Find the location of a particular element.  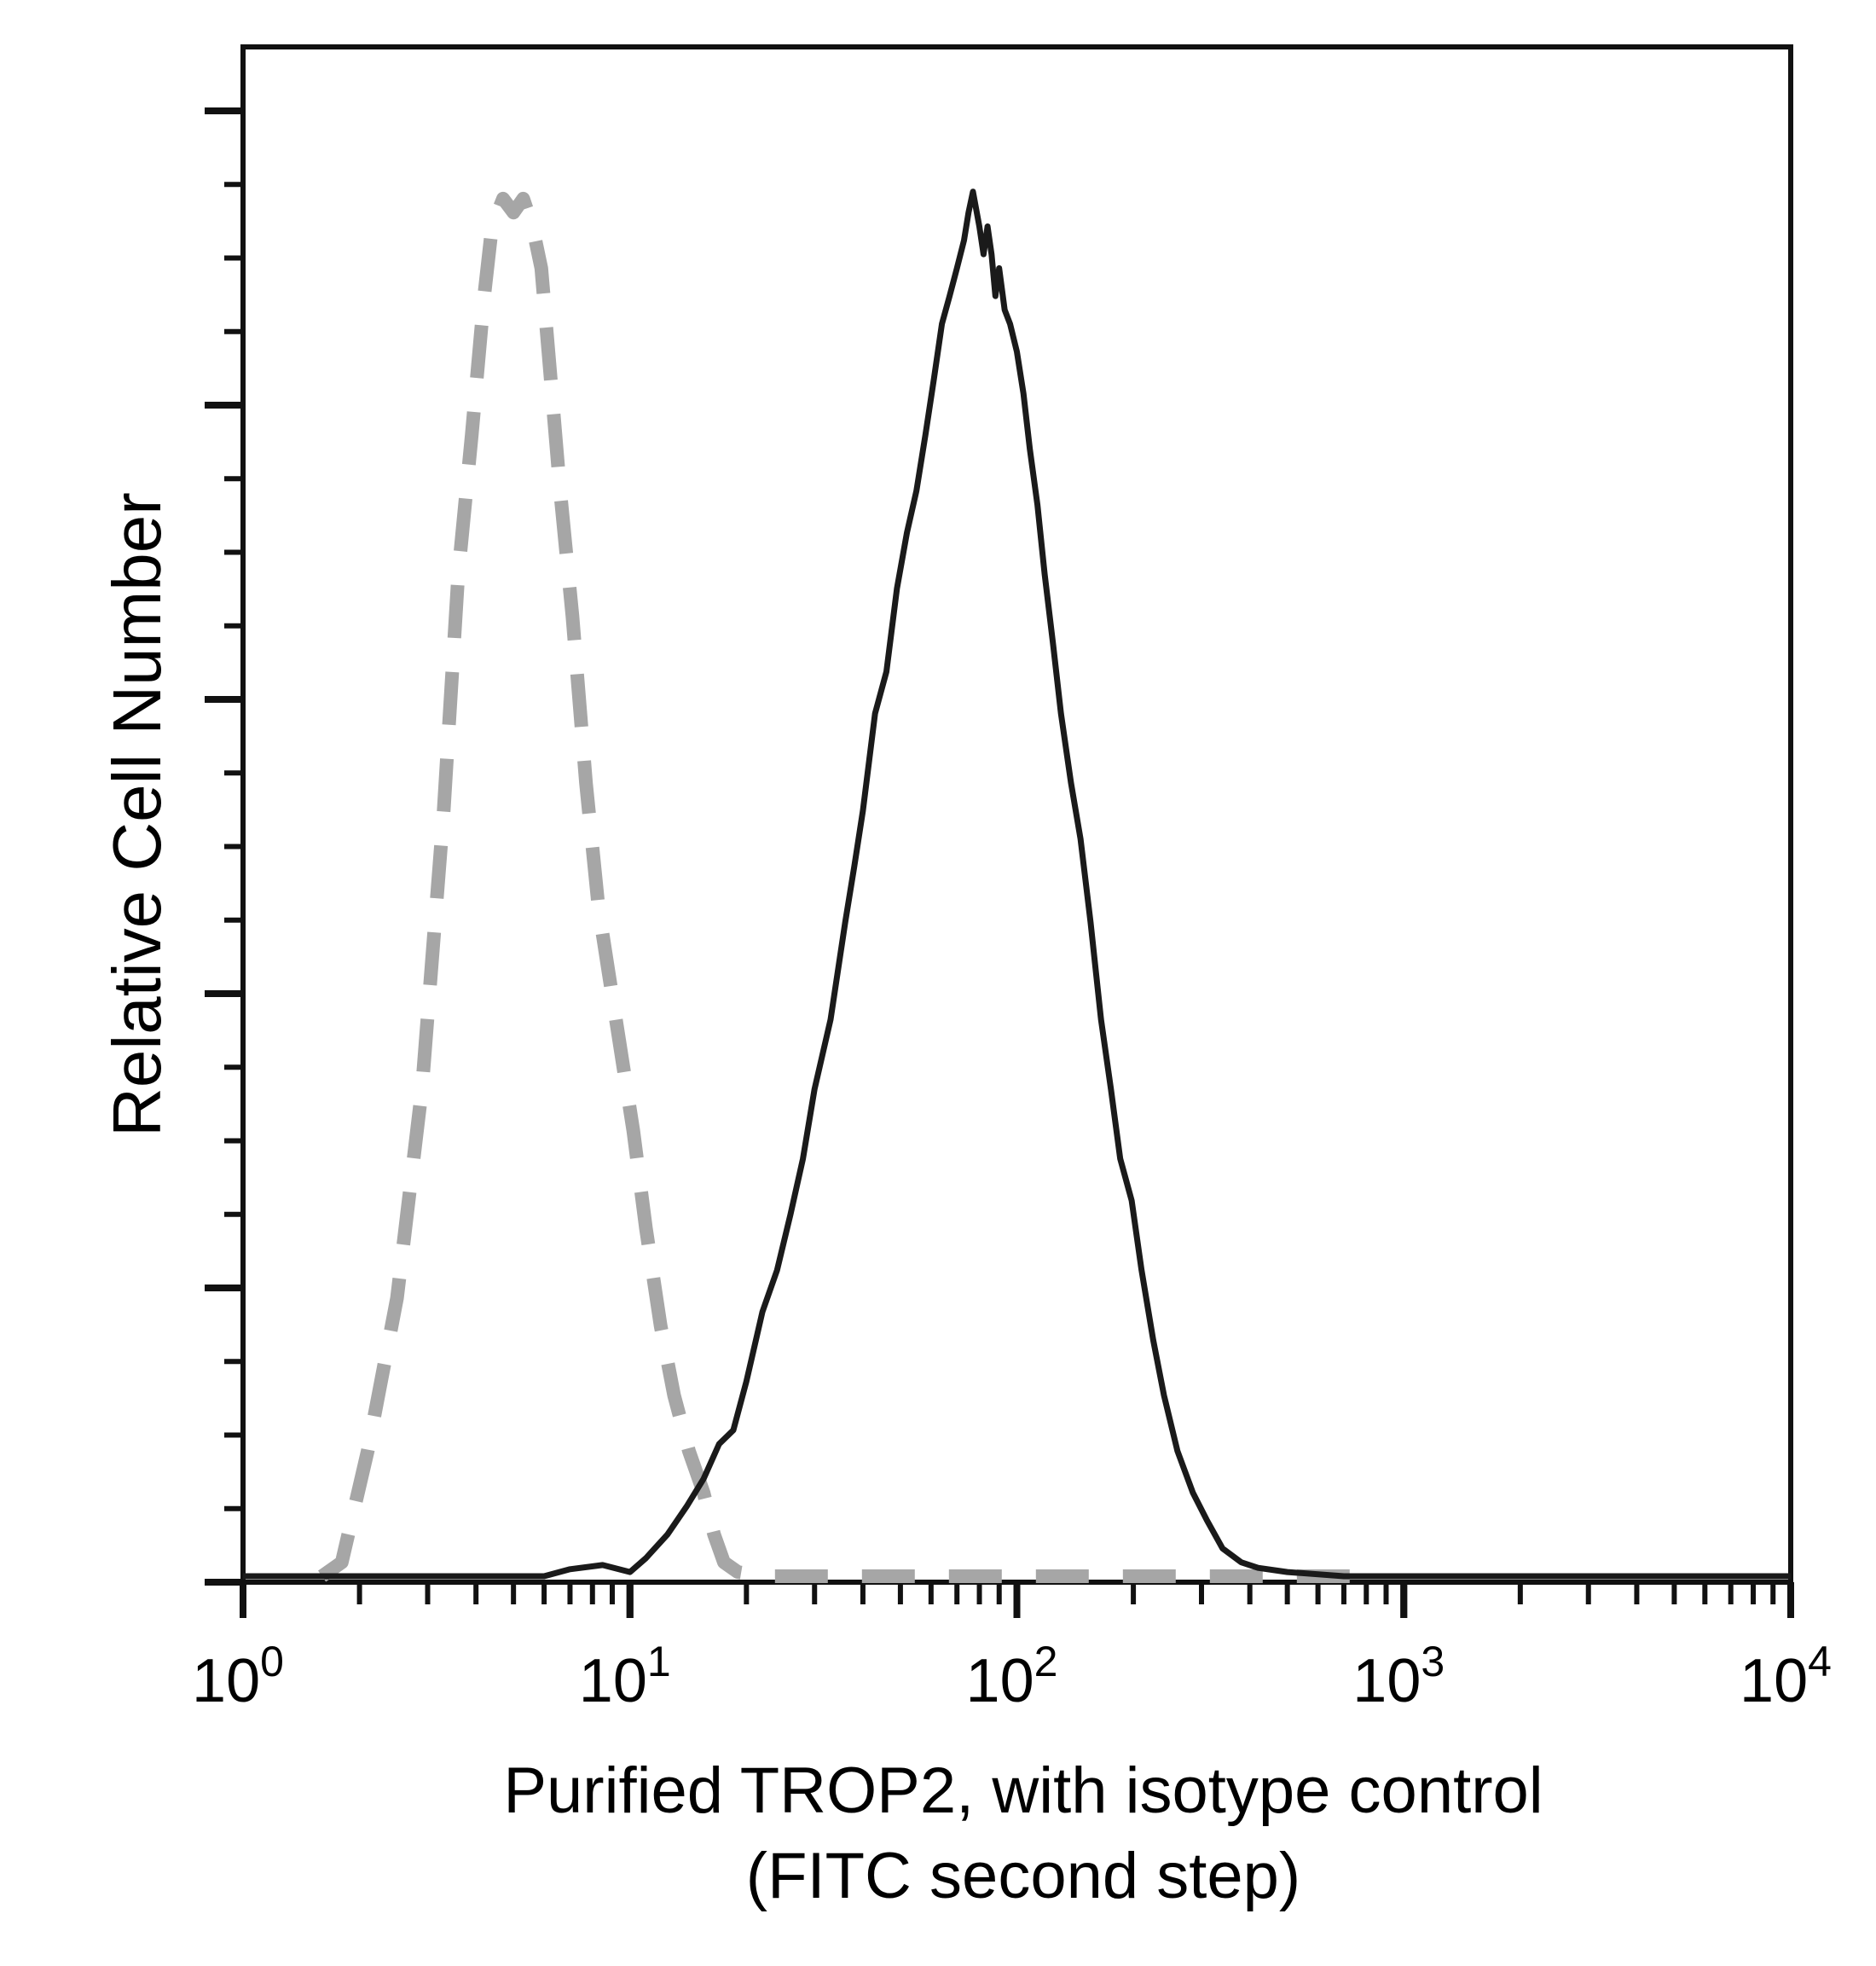

x-tick-label-2: 10² is located at coordinates (1012, 1677).